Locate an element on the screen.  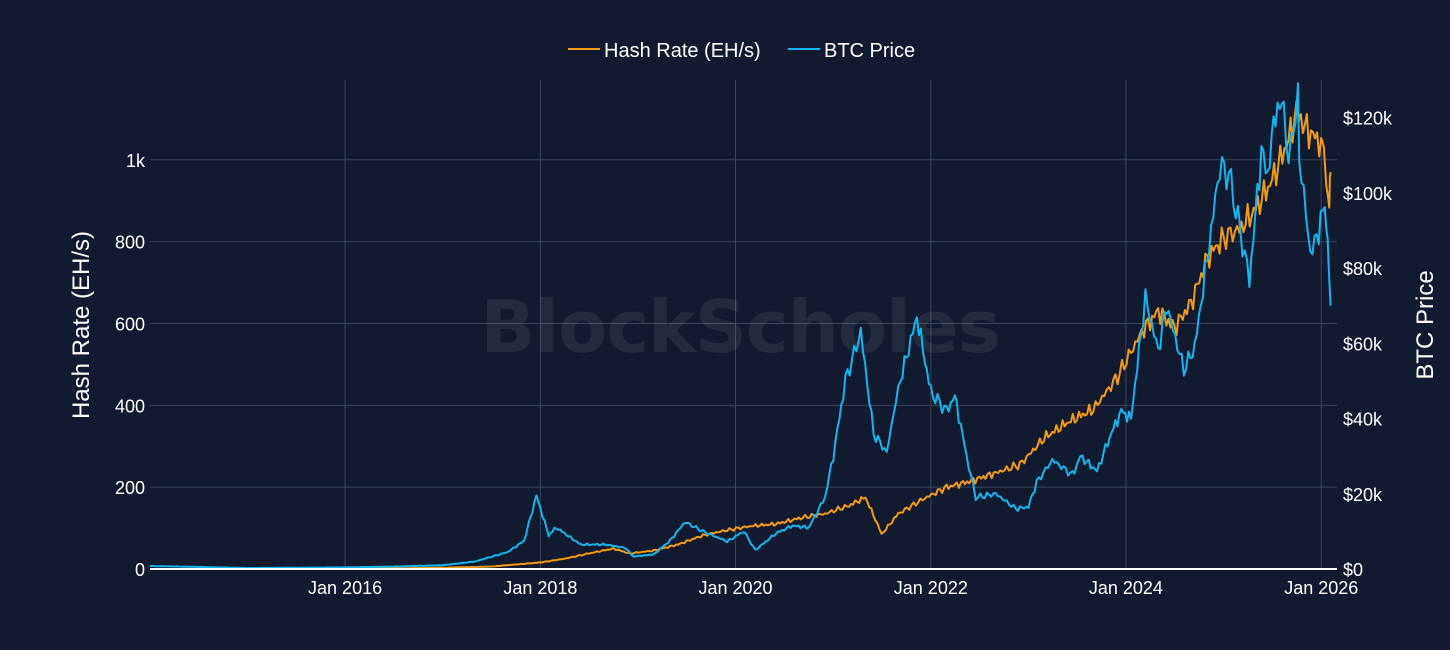
x-tick-label: Jan 2020 is located at coordinates (735, 588).